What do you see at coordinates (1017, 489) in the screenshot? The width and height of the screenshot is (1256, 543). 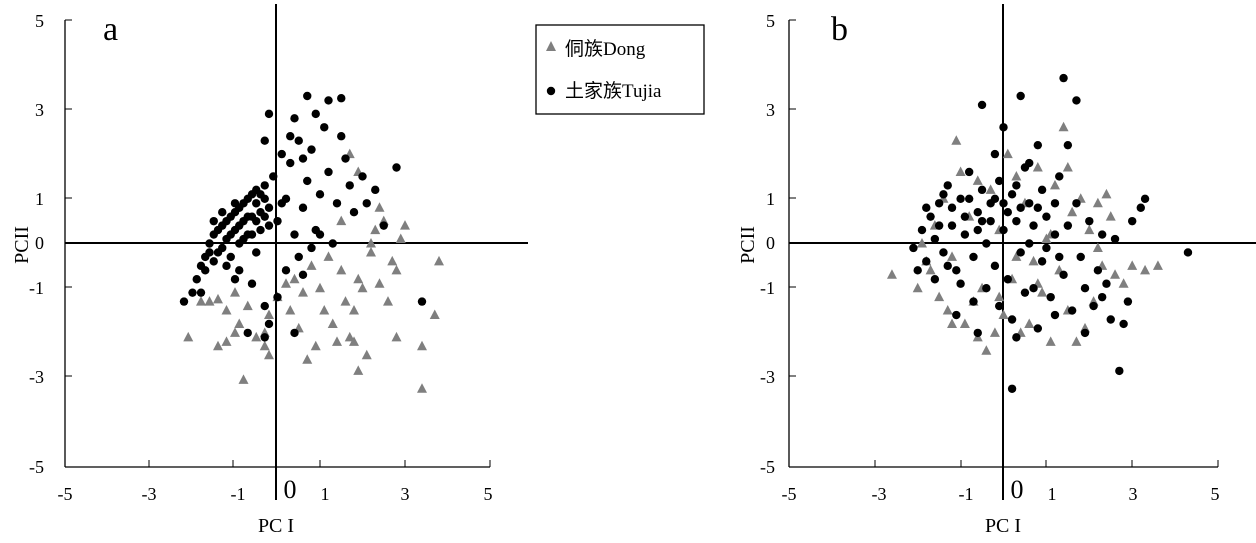 I see `x-tick-label-zero: 0` at bounding box center [1017, 489].